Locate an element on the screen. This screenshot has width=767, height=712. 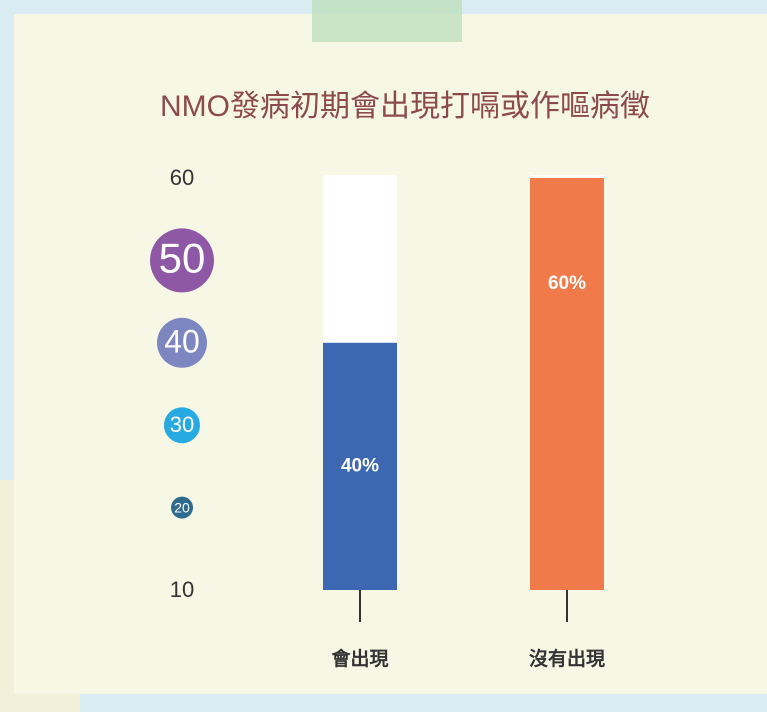
y-tick-label: 60 is located at coordinates (182, 177).